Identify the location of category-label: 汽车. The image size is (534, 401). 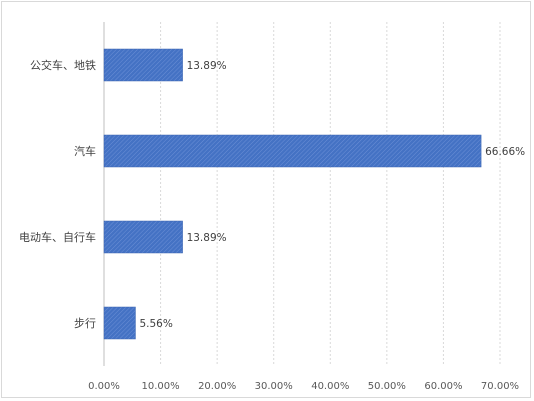
(85, 151).